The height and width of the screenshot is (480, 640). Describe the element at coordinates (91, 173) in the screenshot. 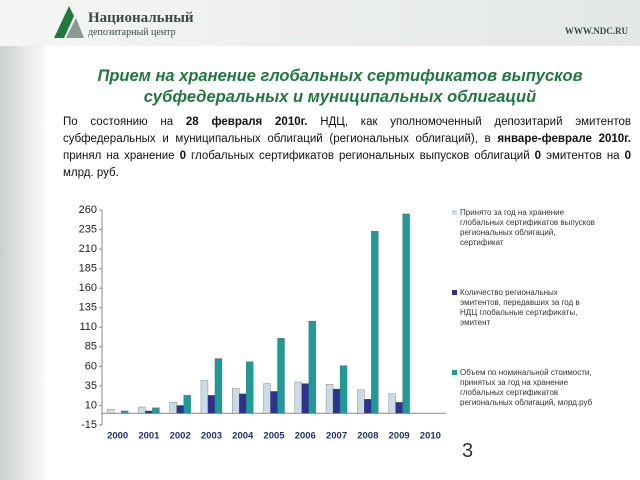

I see `paragraph-segment: млрд. руб.` at that location.